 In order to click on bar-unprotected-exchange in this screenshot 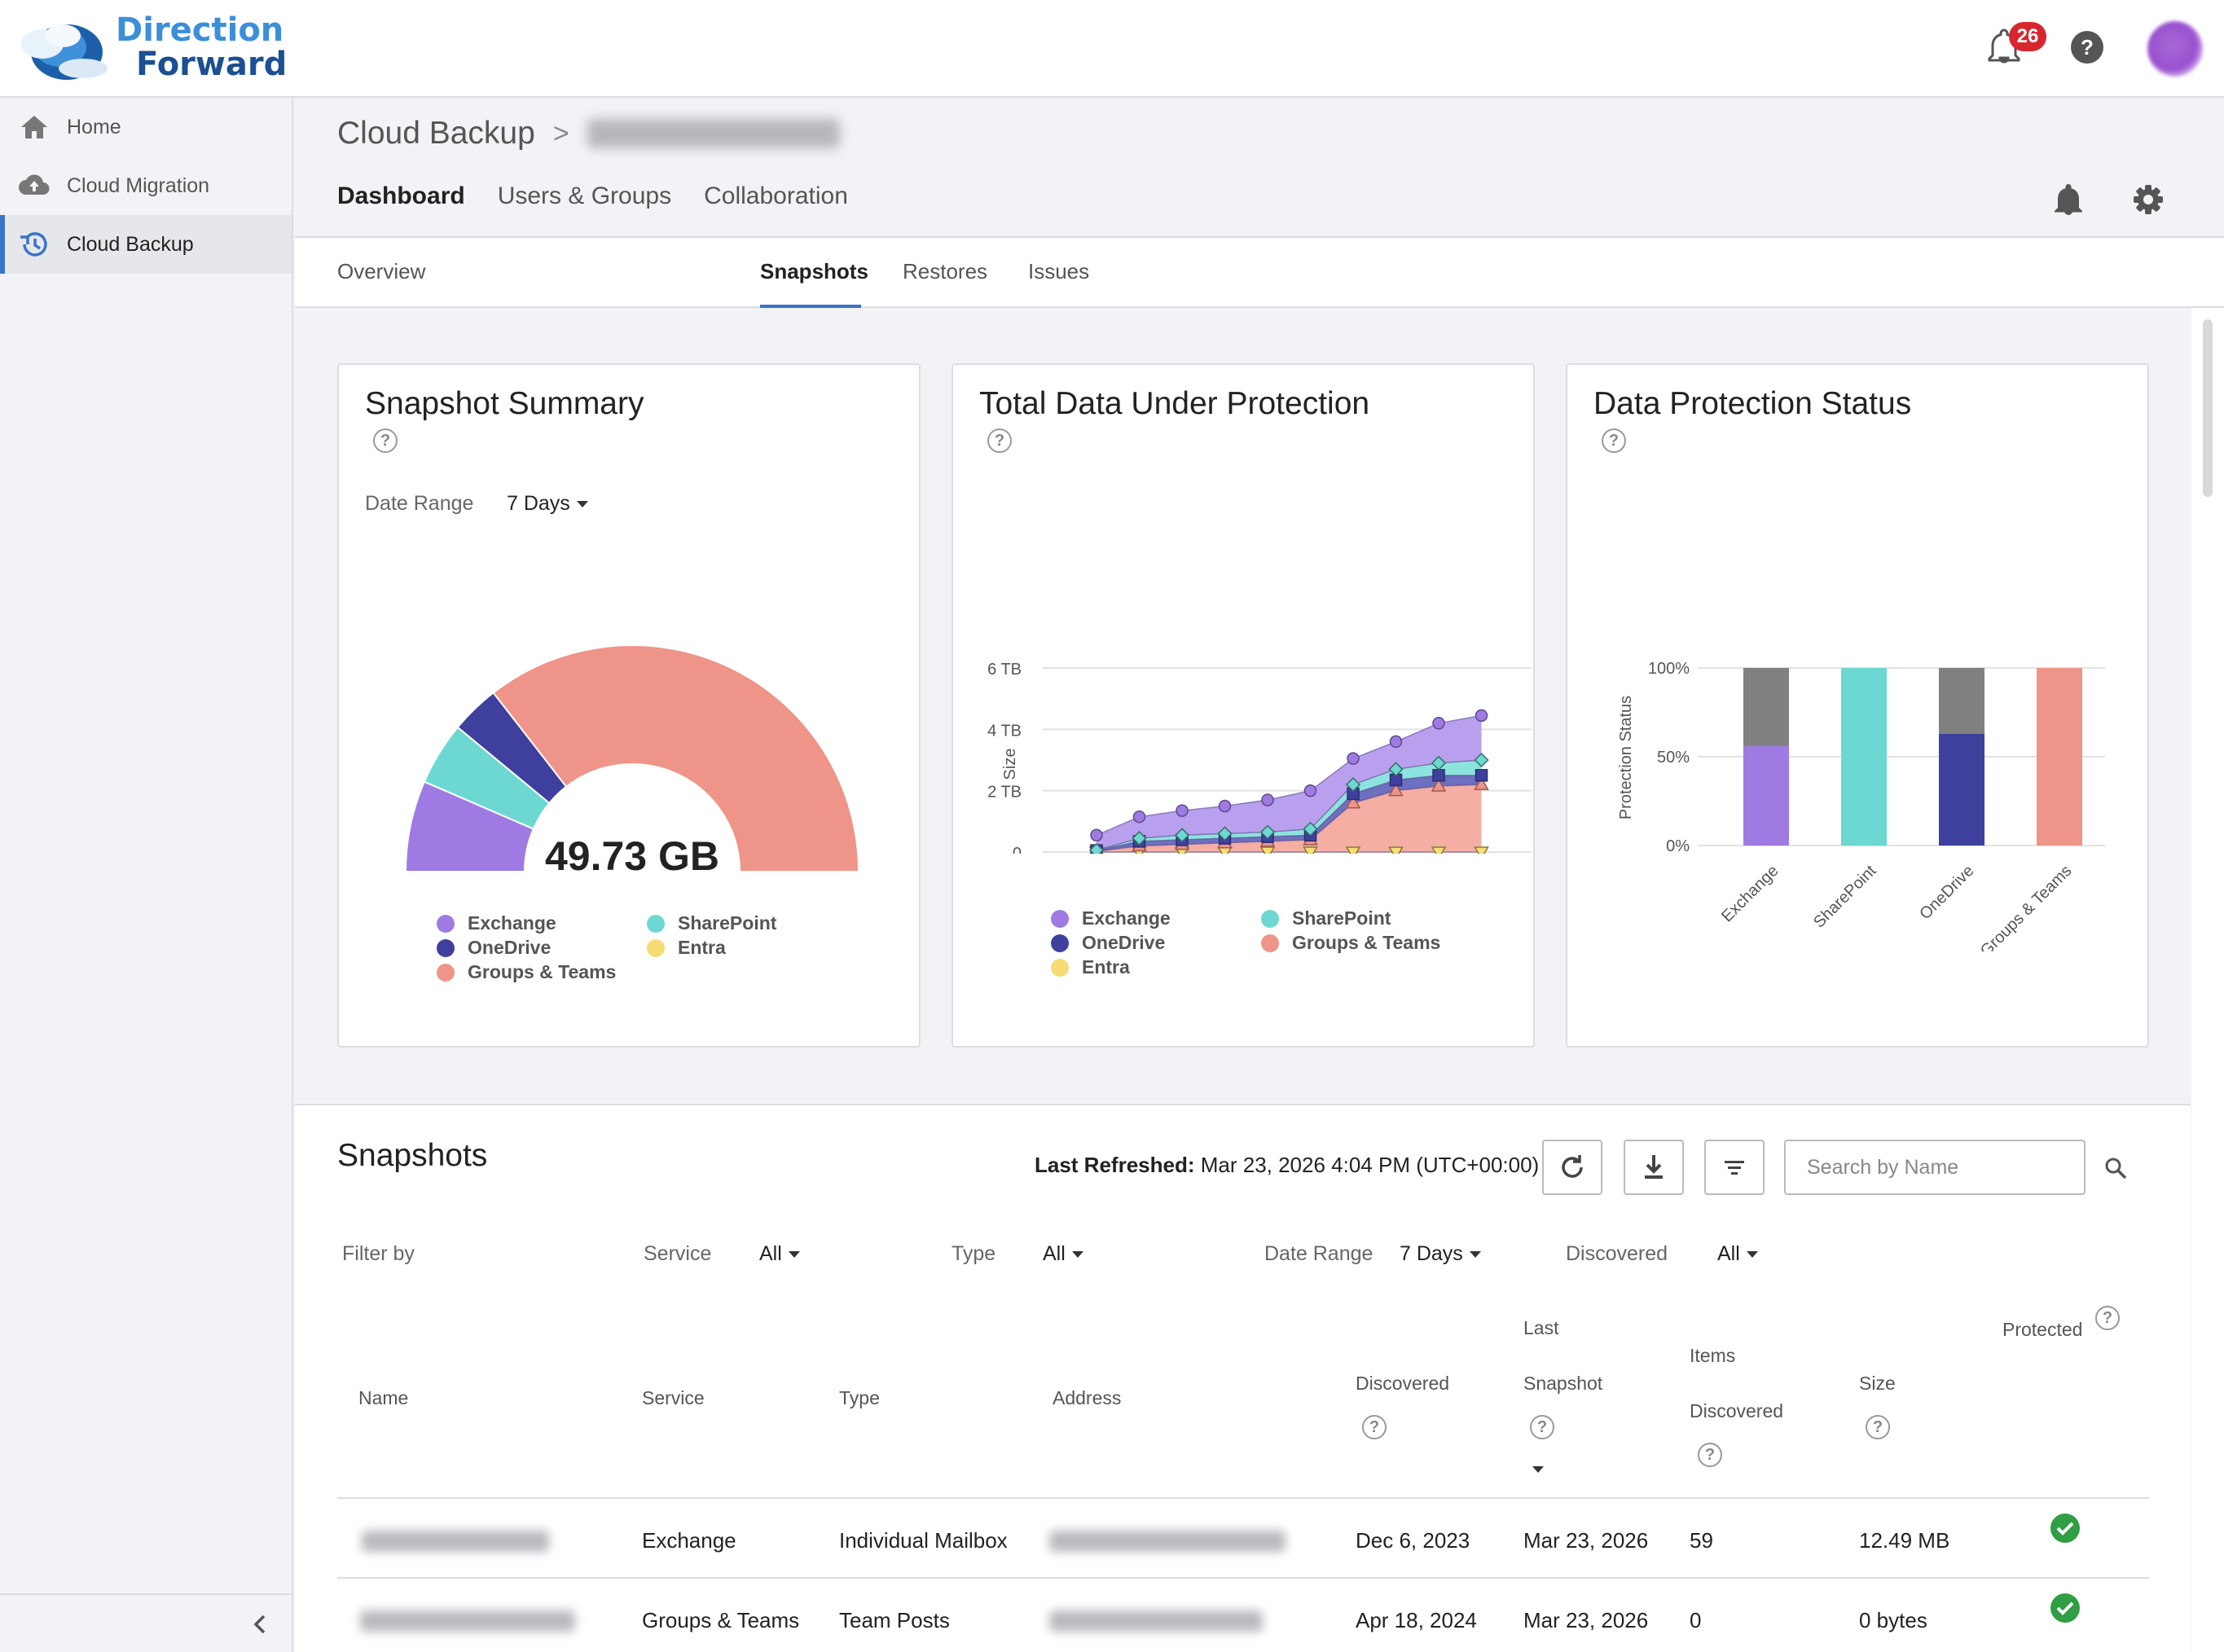, I will do `click(1766, 707)`.